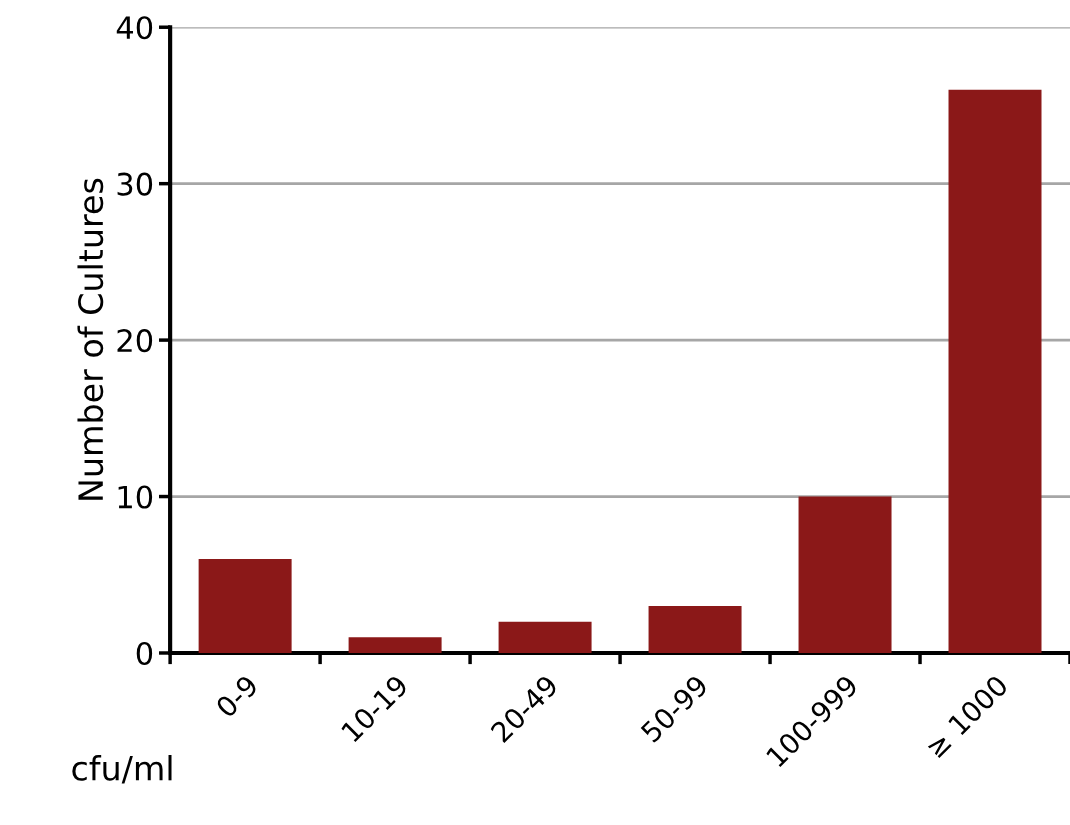 This screenshot has width=1070, height=825. What do you see at coordinates (236, 696) in the screenshot?
I see `x-tick-label: 0-9` at bounding box center [236, 696].